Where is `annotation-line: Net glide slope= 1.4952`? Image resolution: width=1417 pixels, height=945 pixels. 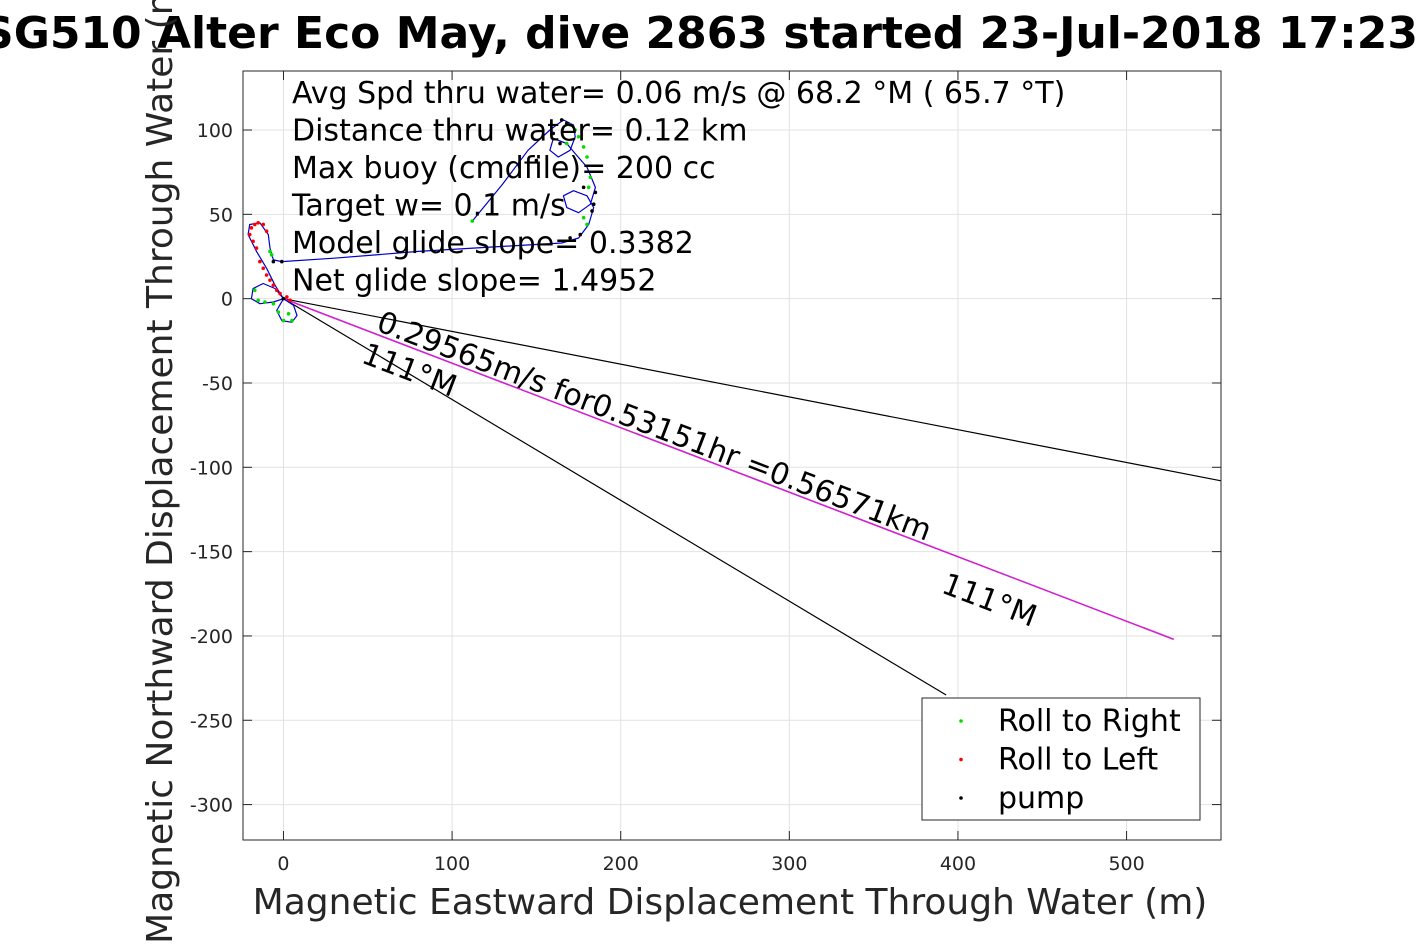 annotation-line: Net glide slope= 1.4952 is located at coordinates (474, 281).